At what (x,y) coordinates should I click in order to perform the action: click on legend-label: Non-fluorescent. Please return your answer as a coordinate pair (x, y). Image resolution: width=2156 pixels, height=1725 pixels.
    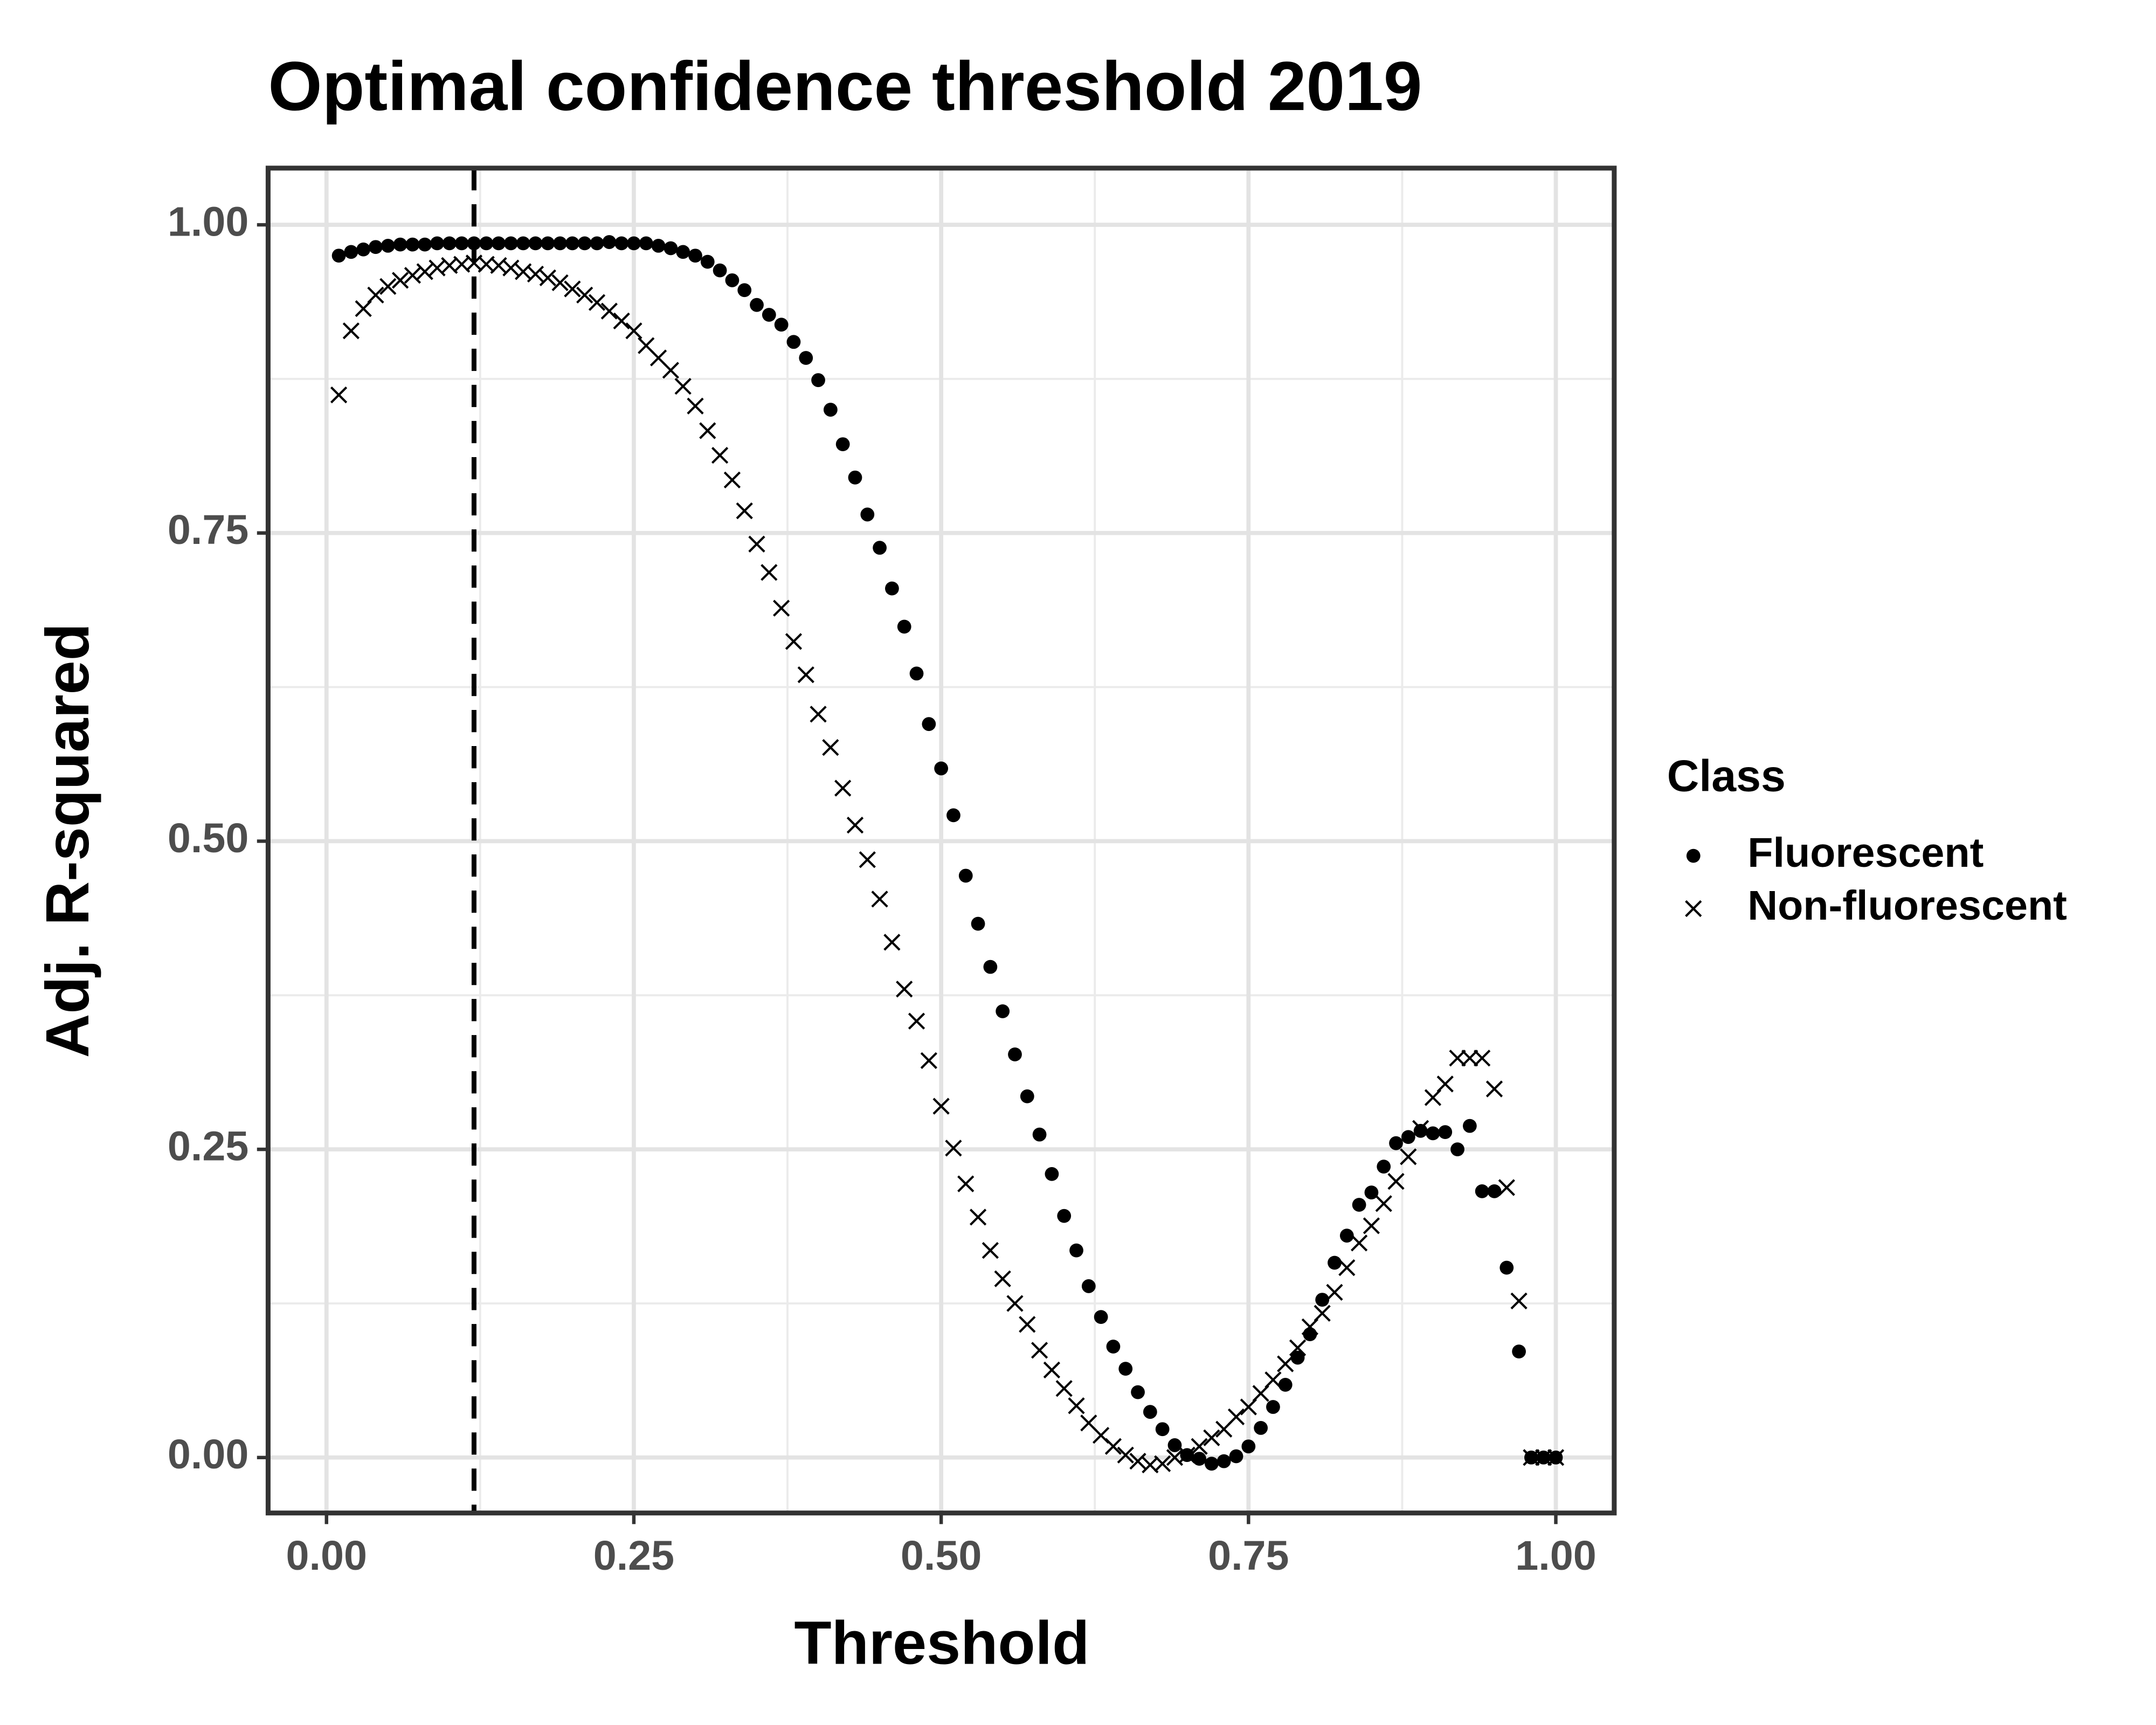
    Looking at the image, I should click on (1907, 905).